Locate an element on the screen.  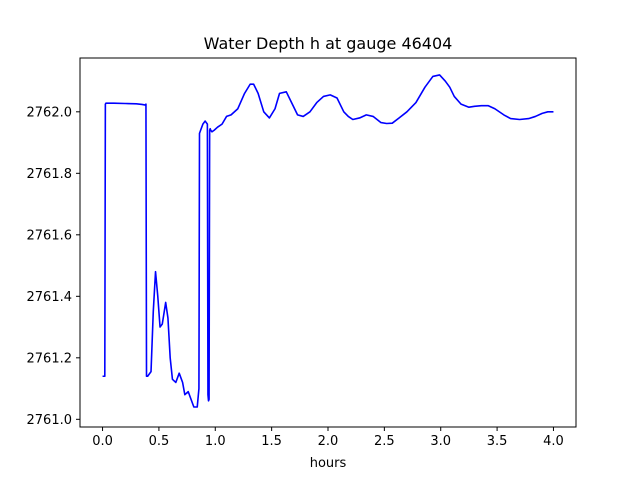
x-tick-label: 1.0 is located at coordinates (215, 441).